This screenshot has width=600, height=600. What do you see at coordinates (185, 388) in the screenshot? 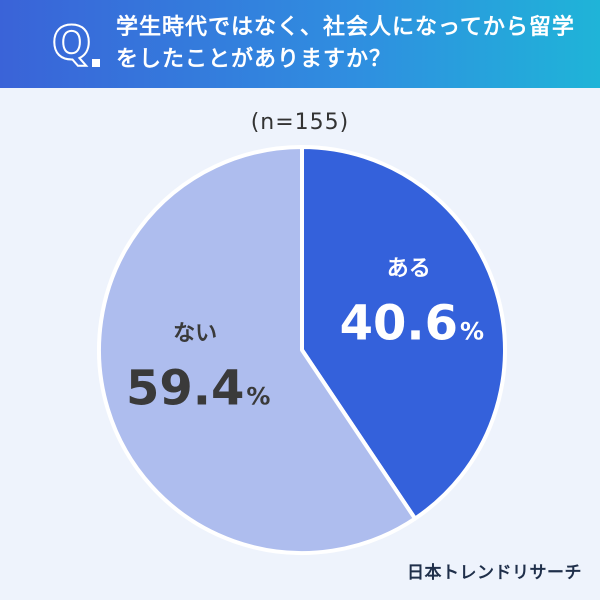
I see `slice-value-1: 59.4` at bounding box center [185, 388].